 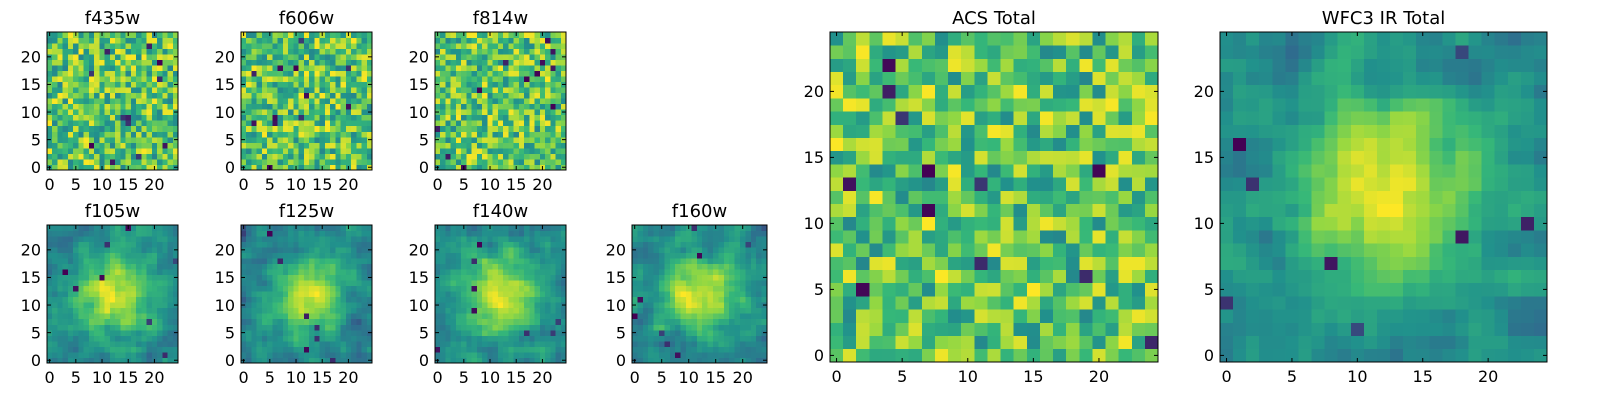 I want to click on x-tick-label: 20, so click(x=154, y=184).